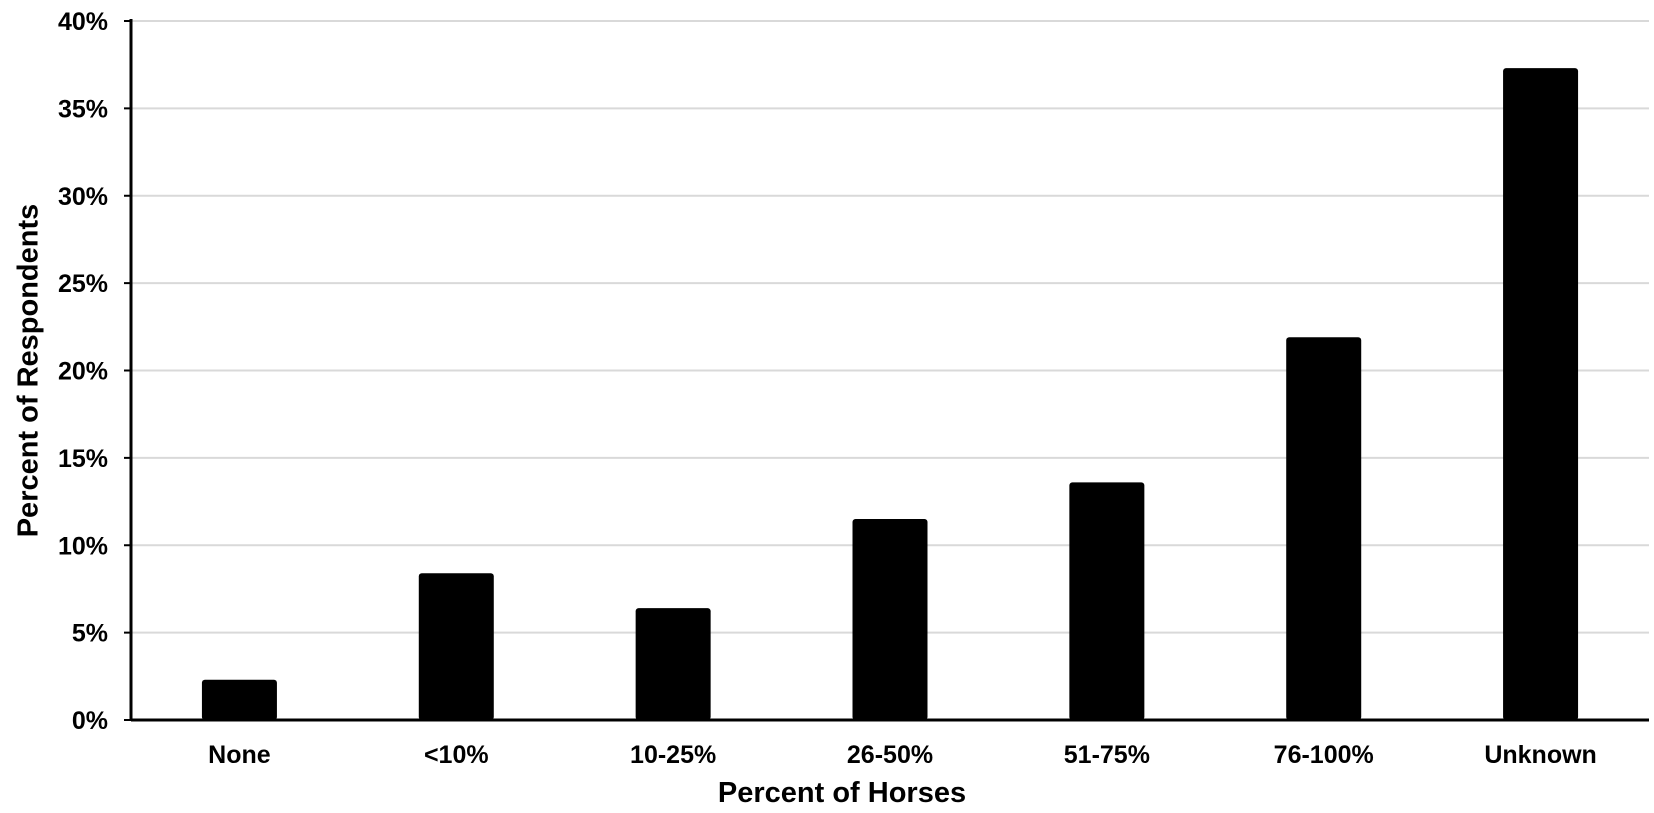  Describe the element at coordinates (1324, 755) in the screenshot. I see `x-tick-label: 76-100%` at that location.